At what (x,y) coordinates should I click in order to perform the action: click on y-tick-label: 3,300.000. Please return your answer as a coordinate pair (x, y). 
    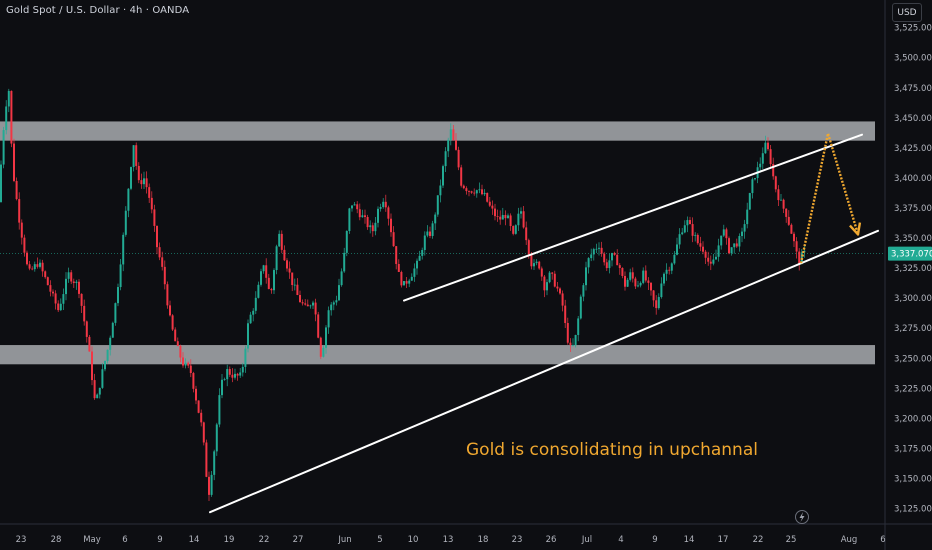
    Looking at the image, I should click on (913, 299).